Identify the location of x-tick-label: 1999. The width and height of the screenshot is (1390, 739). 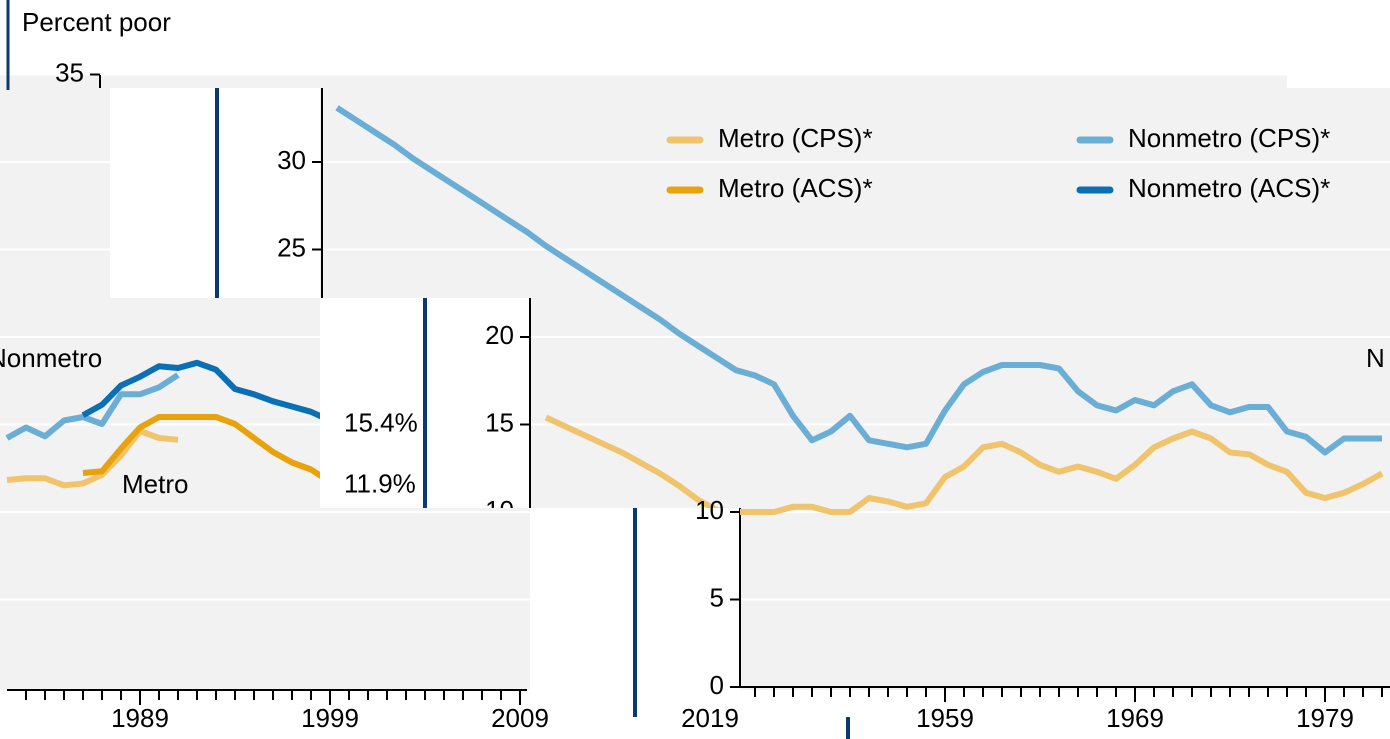
(330, 718).